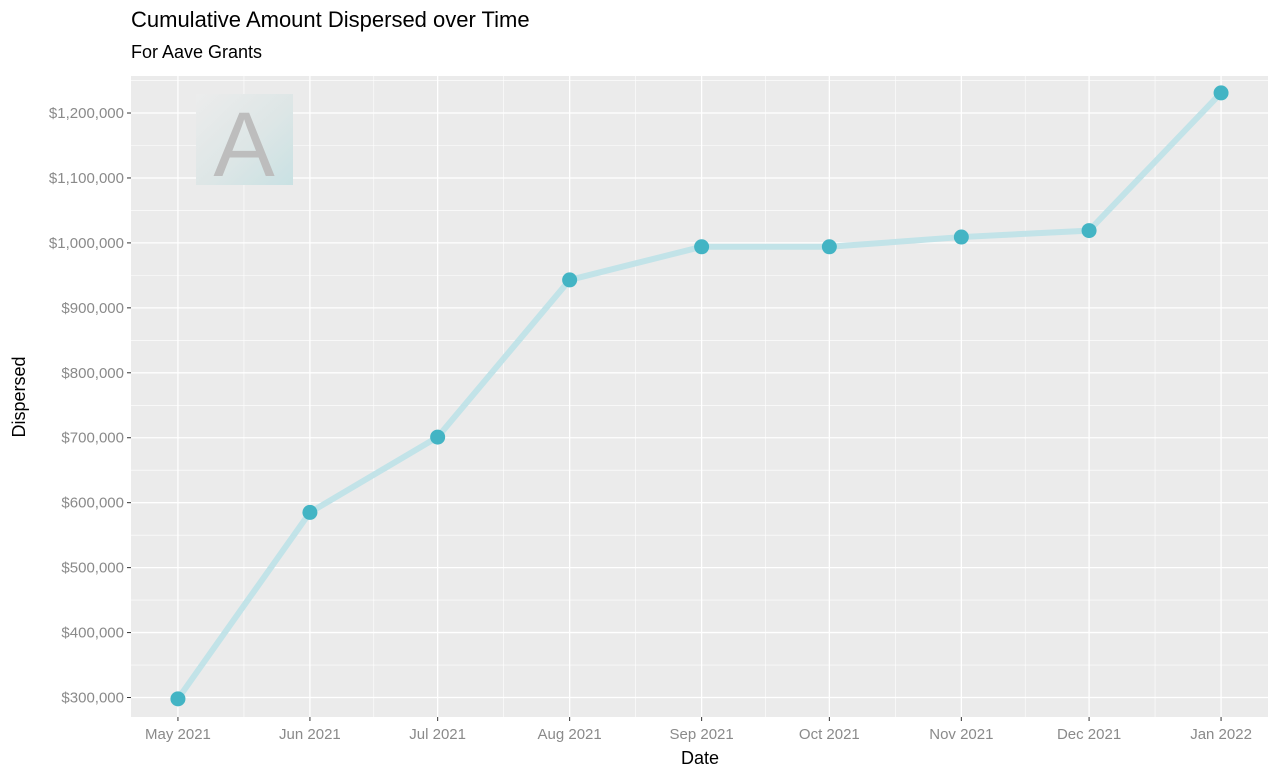 This screenshot has height=780, width=1280. What do you see at coordinates (829, 734) in the screenshot?
I see `x-tick-label: Oct 2021` at bounding box center [829, 734].